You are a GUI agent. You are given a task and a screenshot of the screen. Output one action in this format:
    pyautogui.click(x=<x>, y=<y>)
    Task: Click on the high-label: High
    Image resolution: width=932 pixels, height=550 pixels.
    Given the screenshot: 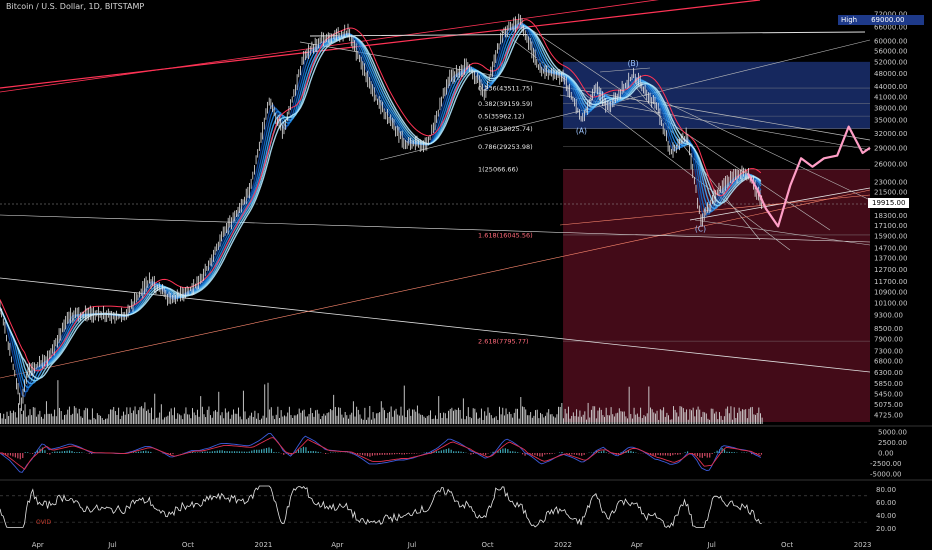 What is the action you would take?
    pyautogui.click(x=849, y=20)
    